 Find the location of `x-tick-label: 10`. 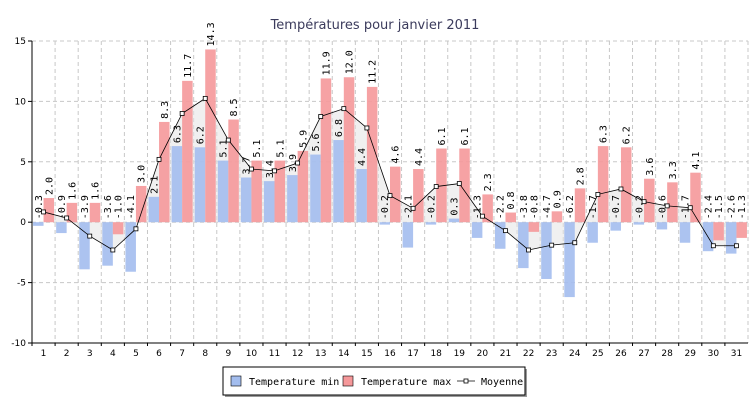

x-tick-label: 10 is located at coordinates (252, 354).